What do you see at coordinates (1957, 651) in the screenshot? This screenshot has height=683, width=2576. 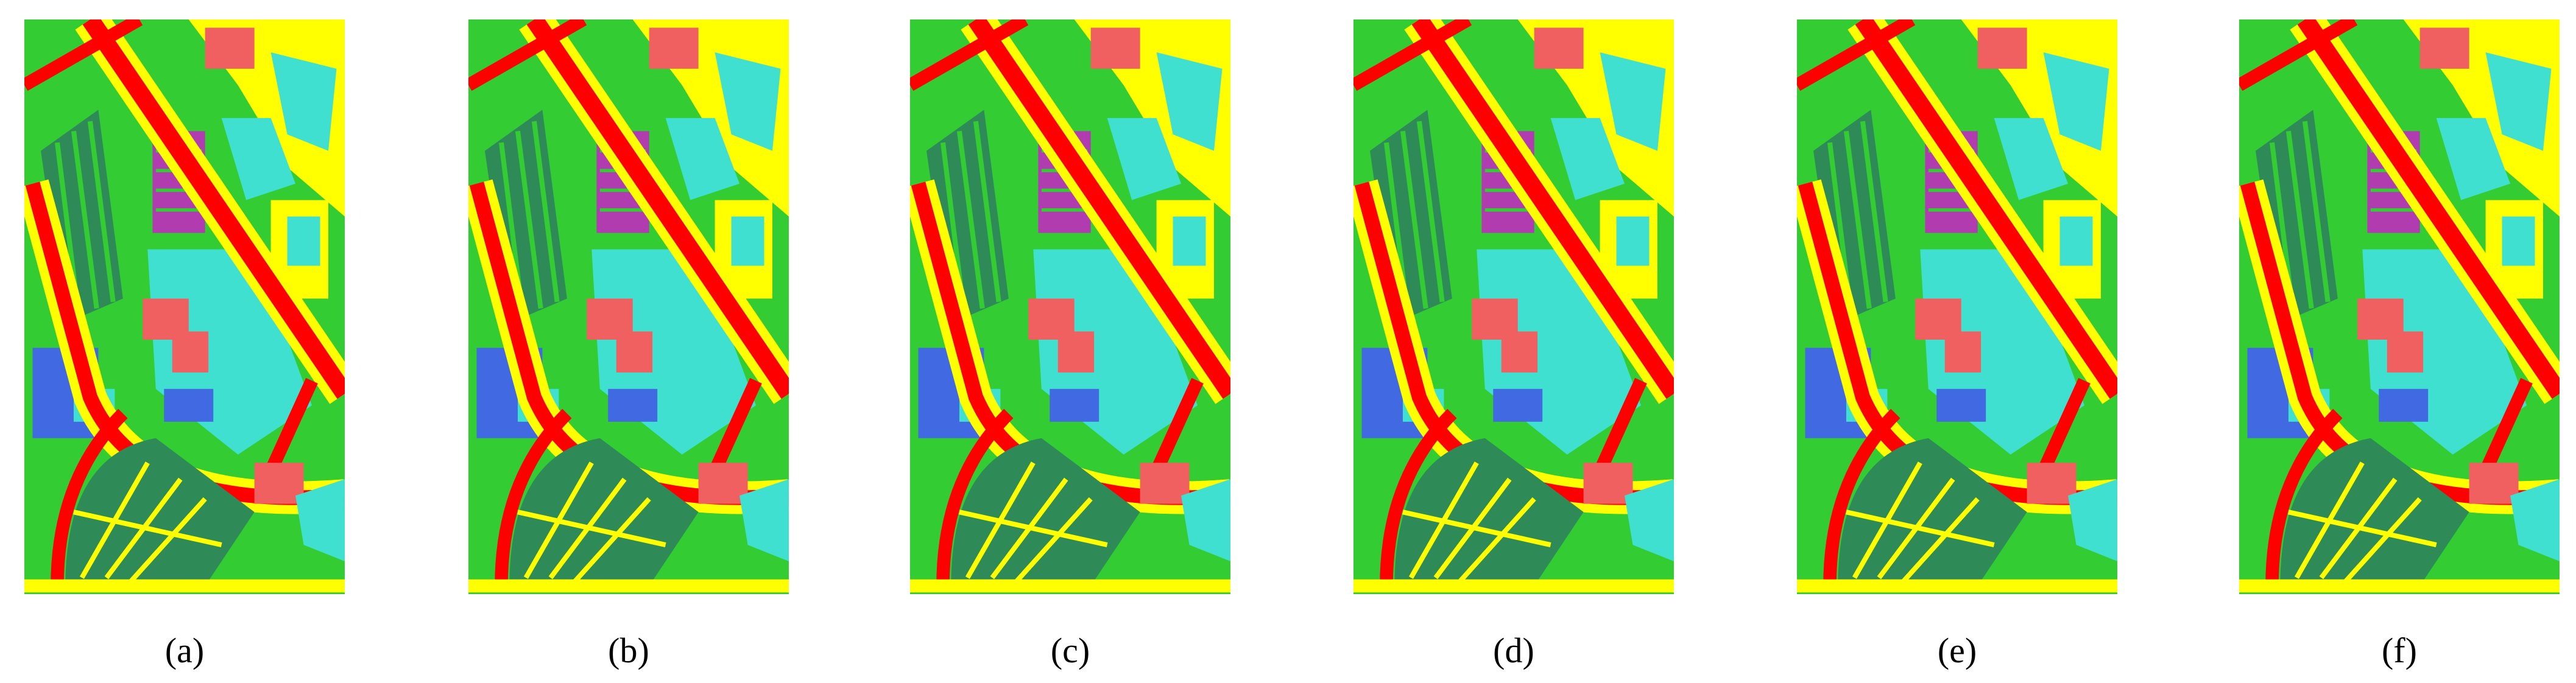 I see `panel-label: (e)` at bounding box center [1957, 651].